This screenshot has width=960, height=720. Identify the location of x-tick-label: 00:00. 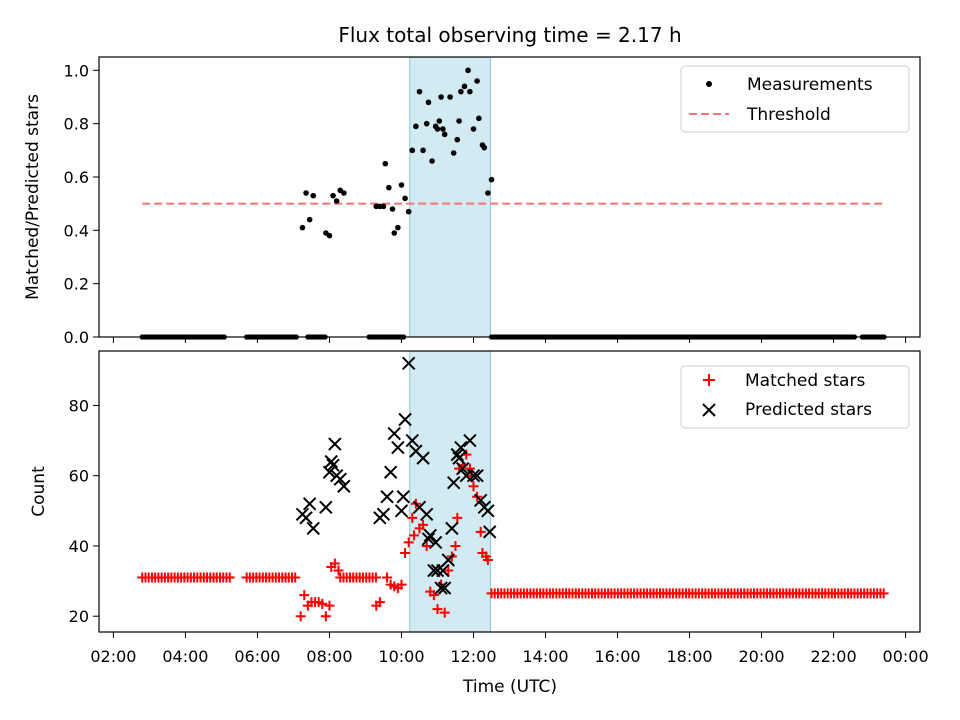
(906, 656).